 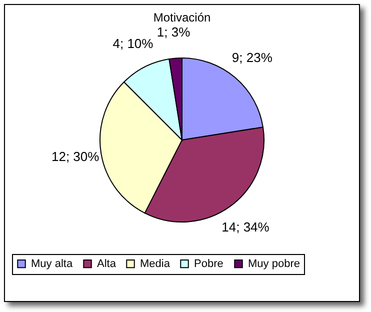 What do you see at coordinates (252, 57) in the screenshot?
I see `data-label: 9; 23%` at bounding box center [252, 57].